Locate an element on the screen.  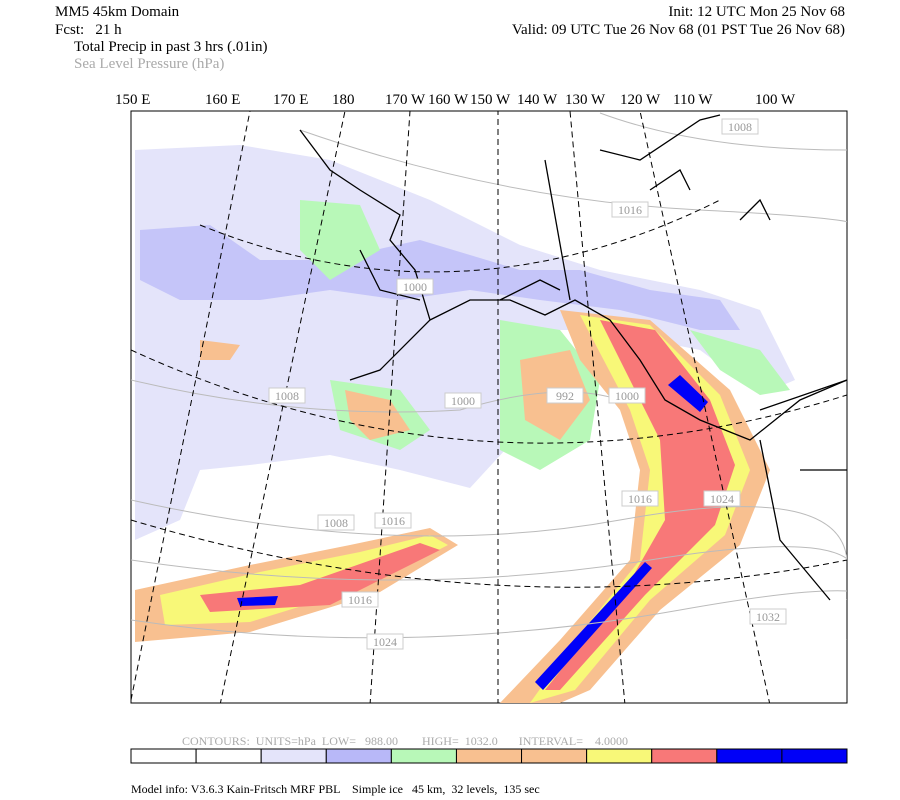
isobar-label: 1032 is located at coordinates (768, 617).